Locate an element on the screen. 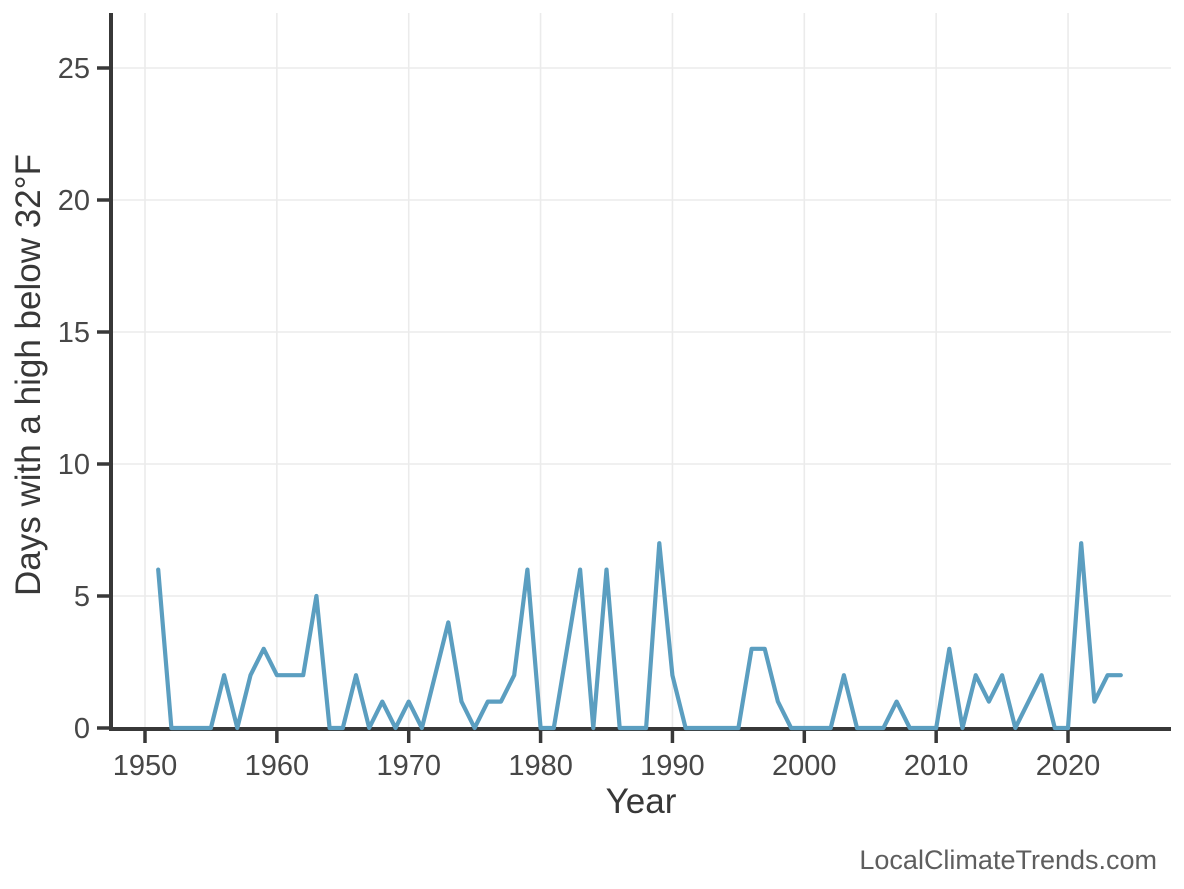 The image size is (1184, 889). x-tick-label: 1980 is located at coordinates (540, 766).